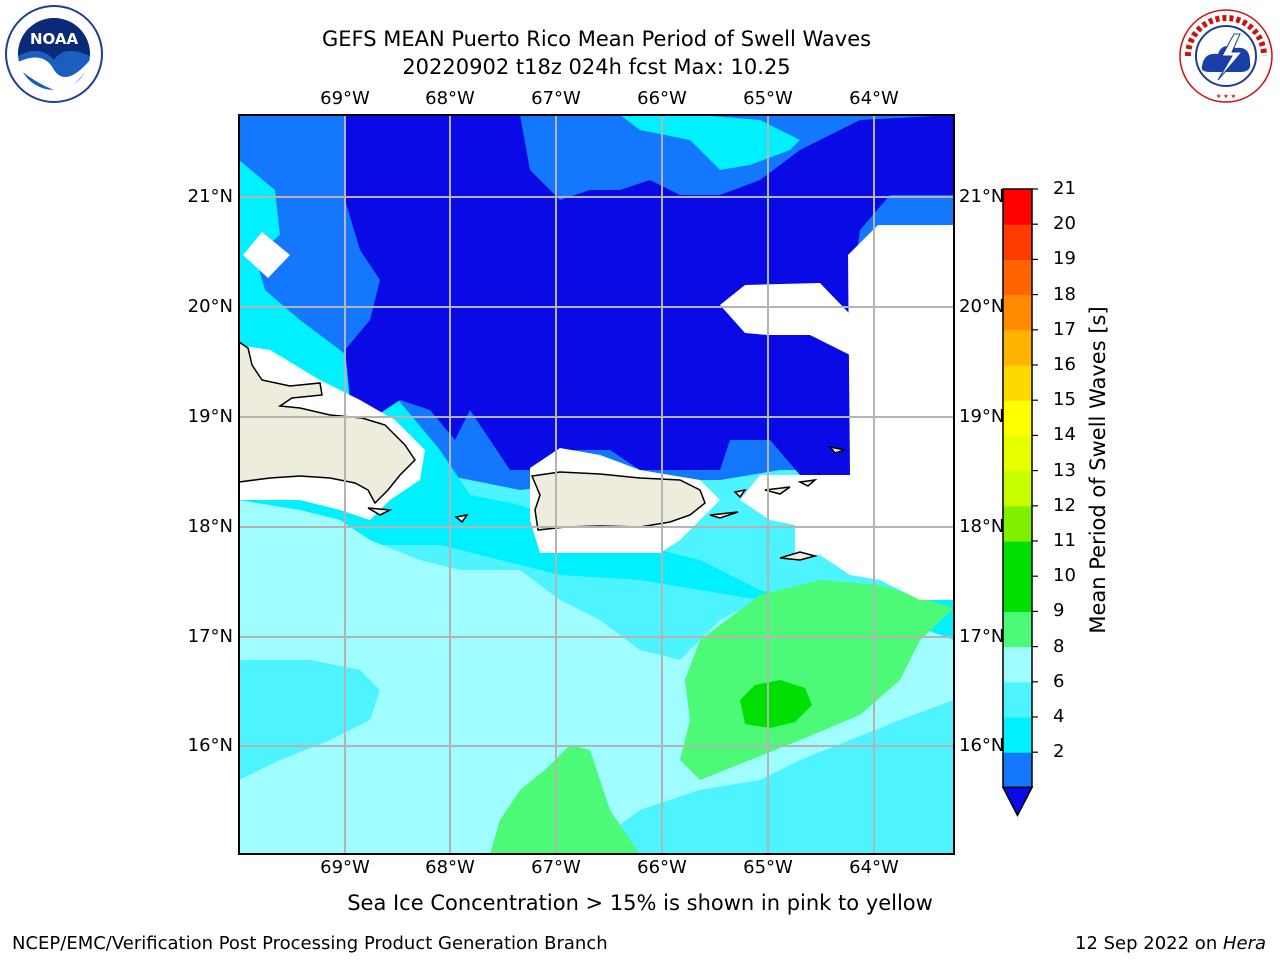  What do you see at coordinates (1064, 470) in the screenshot?
I see `colorbar-tick-label: 13` at bounding box center [1064, 470].